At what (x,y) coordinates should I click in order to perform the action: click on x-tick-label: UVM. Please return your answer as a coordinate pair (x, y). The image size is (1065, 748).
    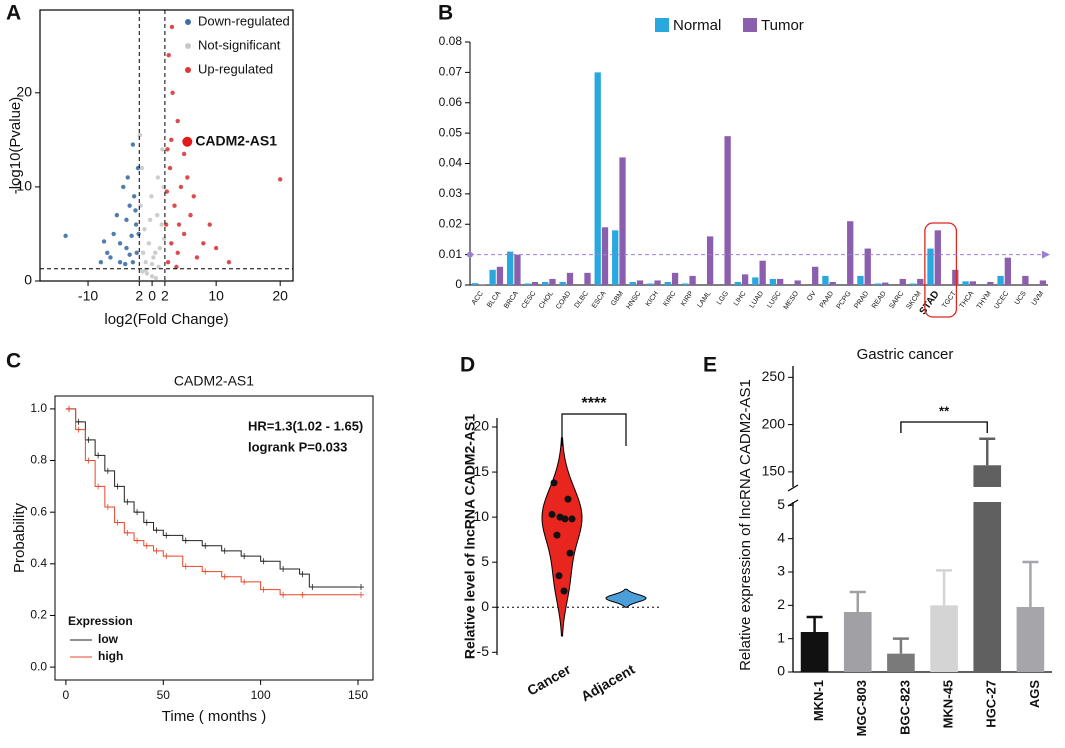
    Looking at the image, I should click on (1038, 298).